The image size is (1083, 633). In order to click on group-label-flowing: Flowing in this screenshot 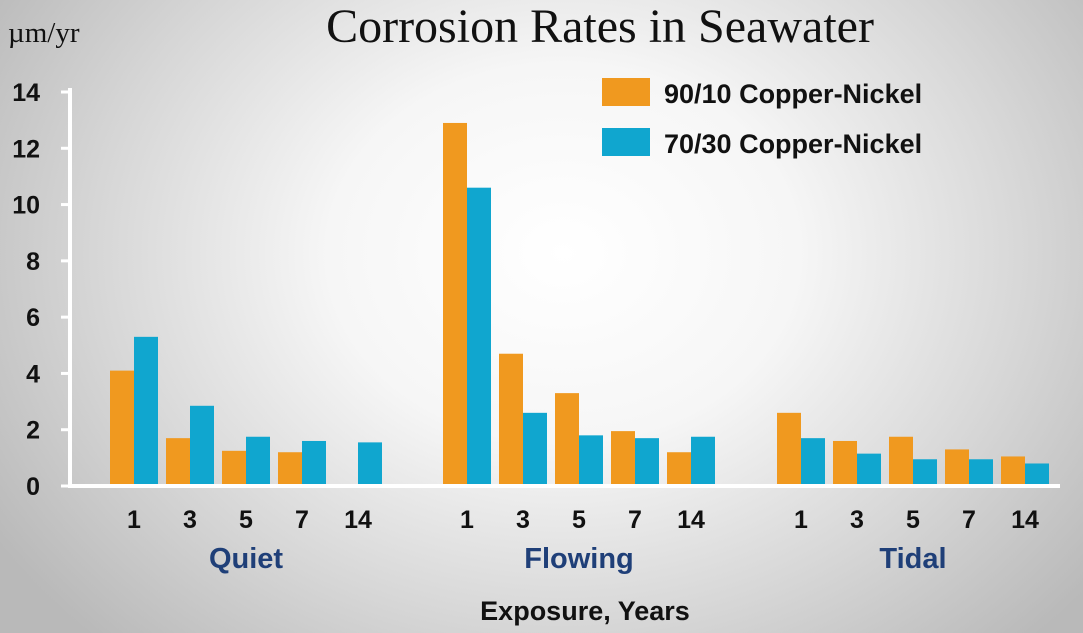, I will do `click(579, 559)`.